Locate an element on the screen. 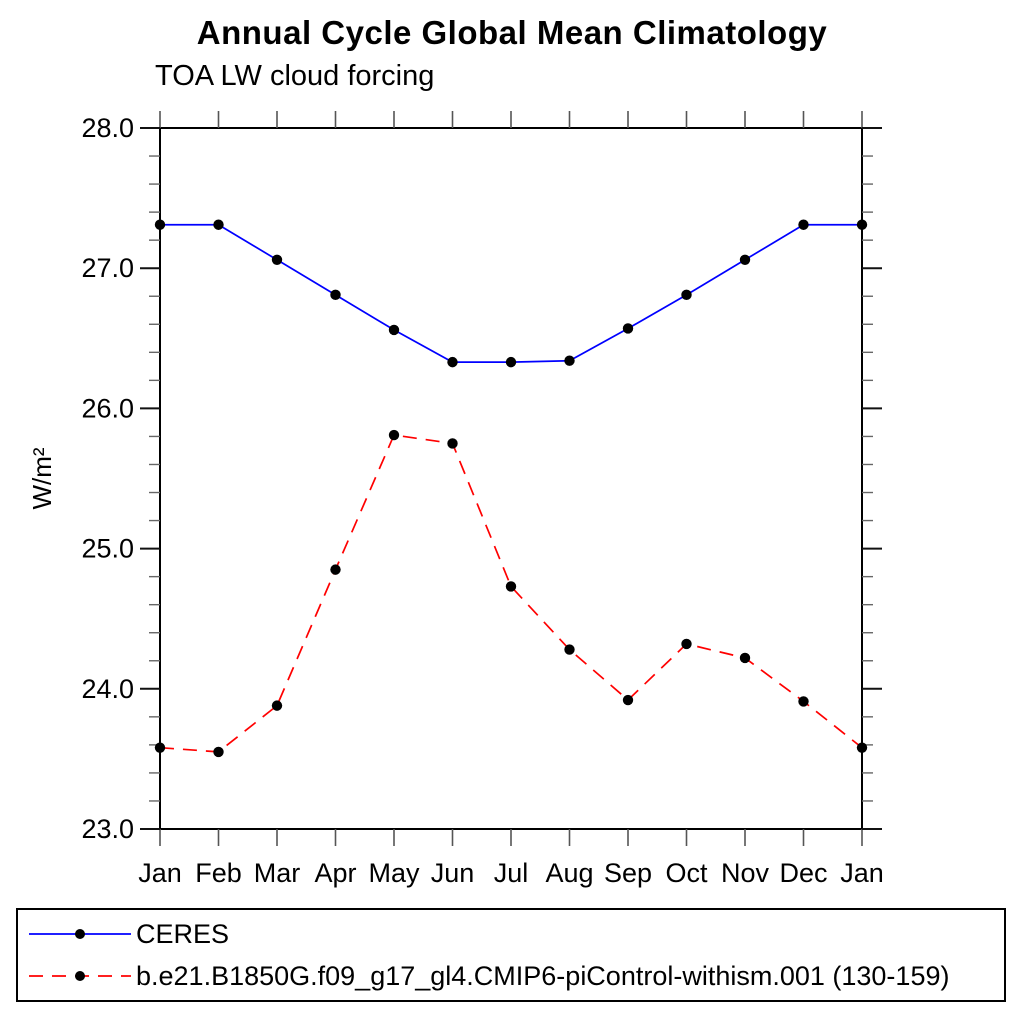 This screenshot has width=1024, height=1024. x-tick-label: Jun is located at coordinates (453, 873).